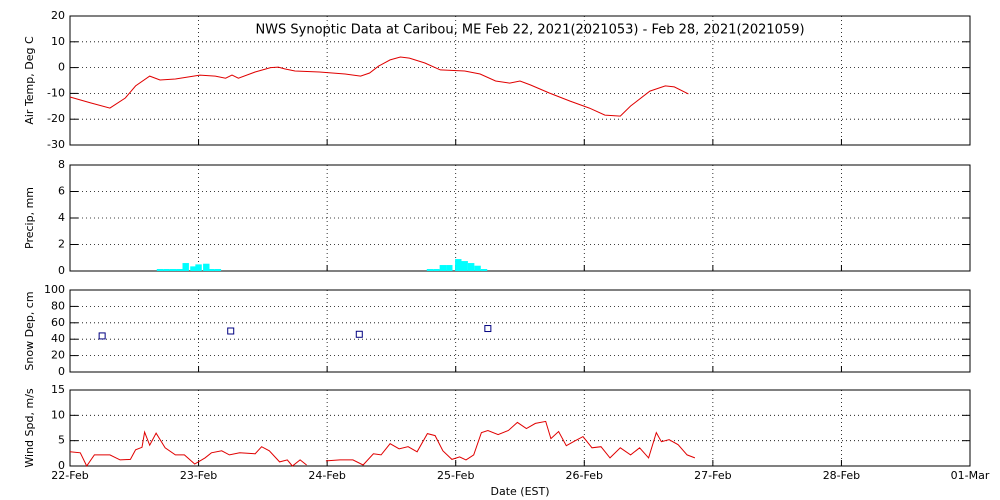 The width and height of the screenshot is (1000, 500). I want to click on x-tick-label: 26-Feb, so click(584, 475).